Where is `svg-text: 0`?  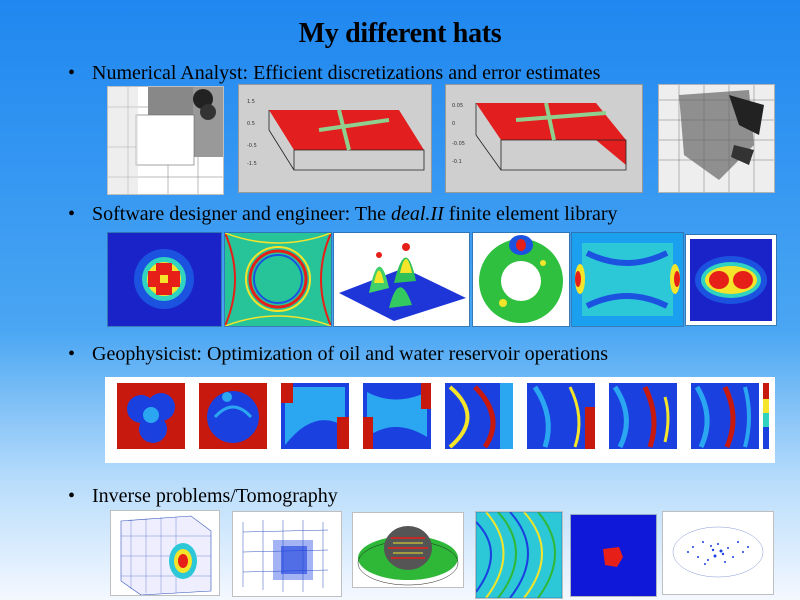 svg-text: 0 is located at coordinates (453, 124).